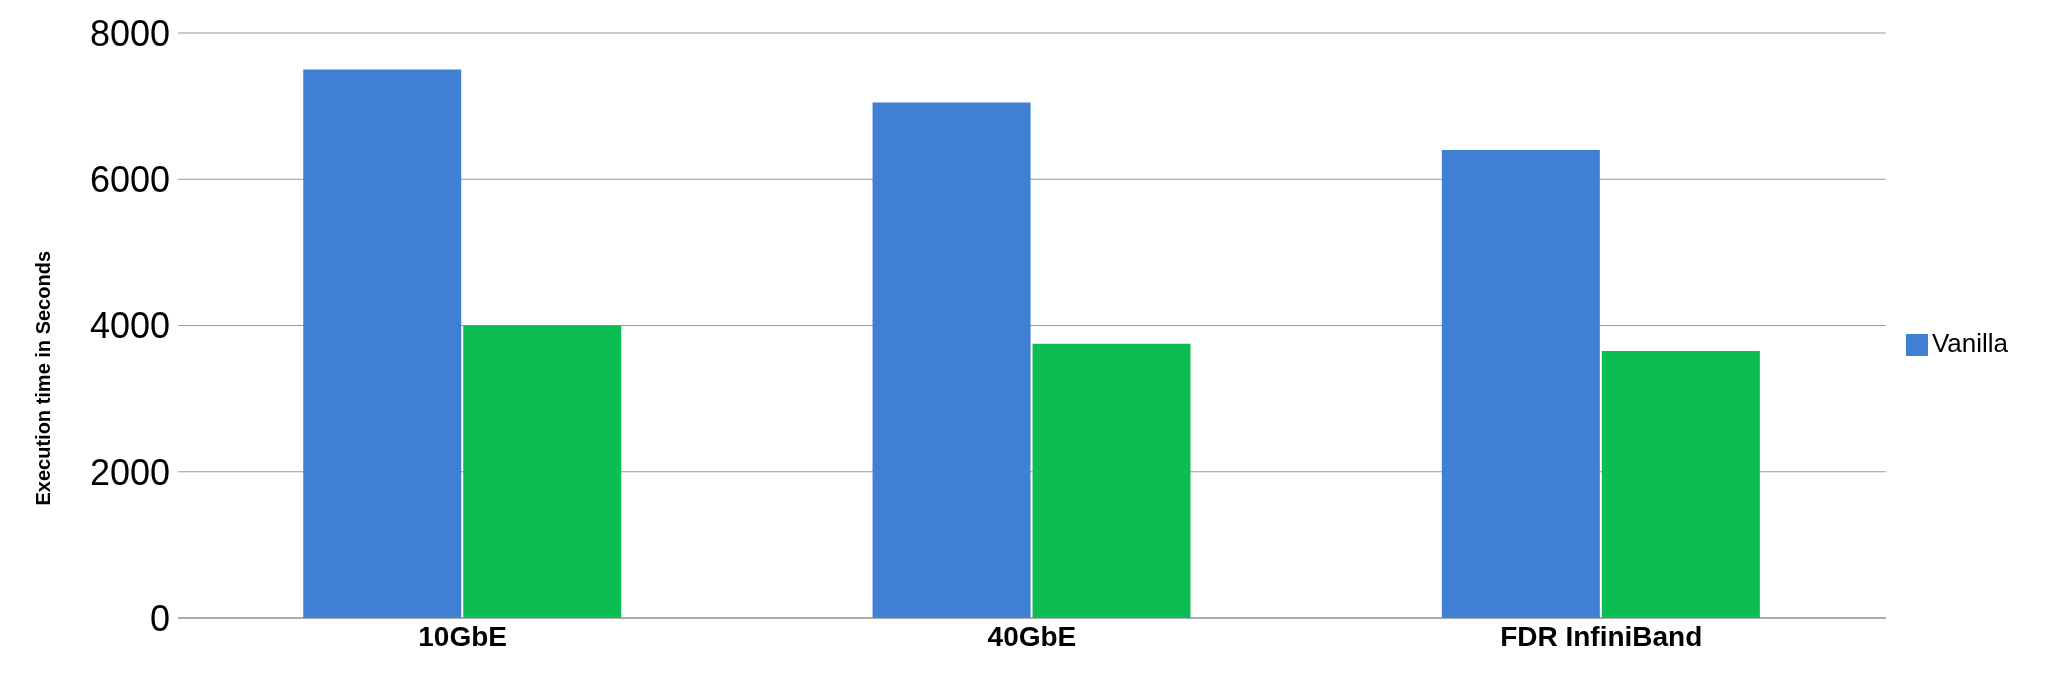 The height and width of the screenshot is (693, 2051). I want to click on x-tick-label: 40GbE, so click(1032, 636).